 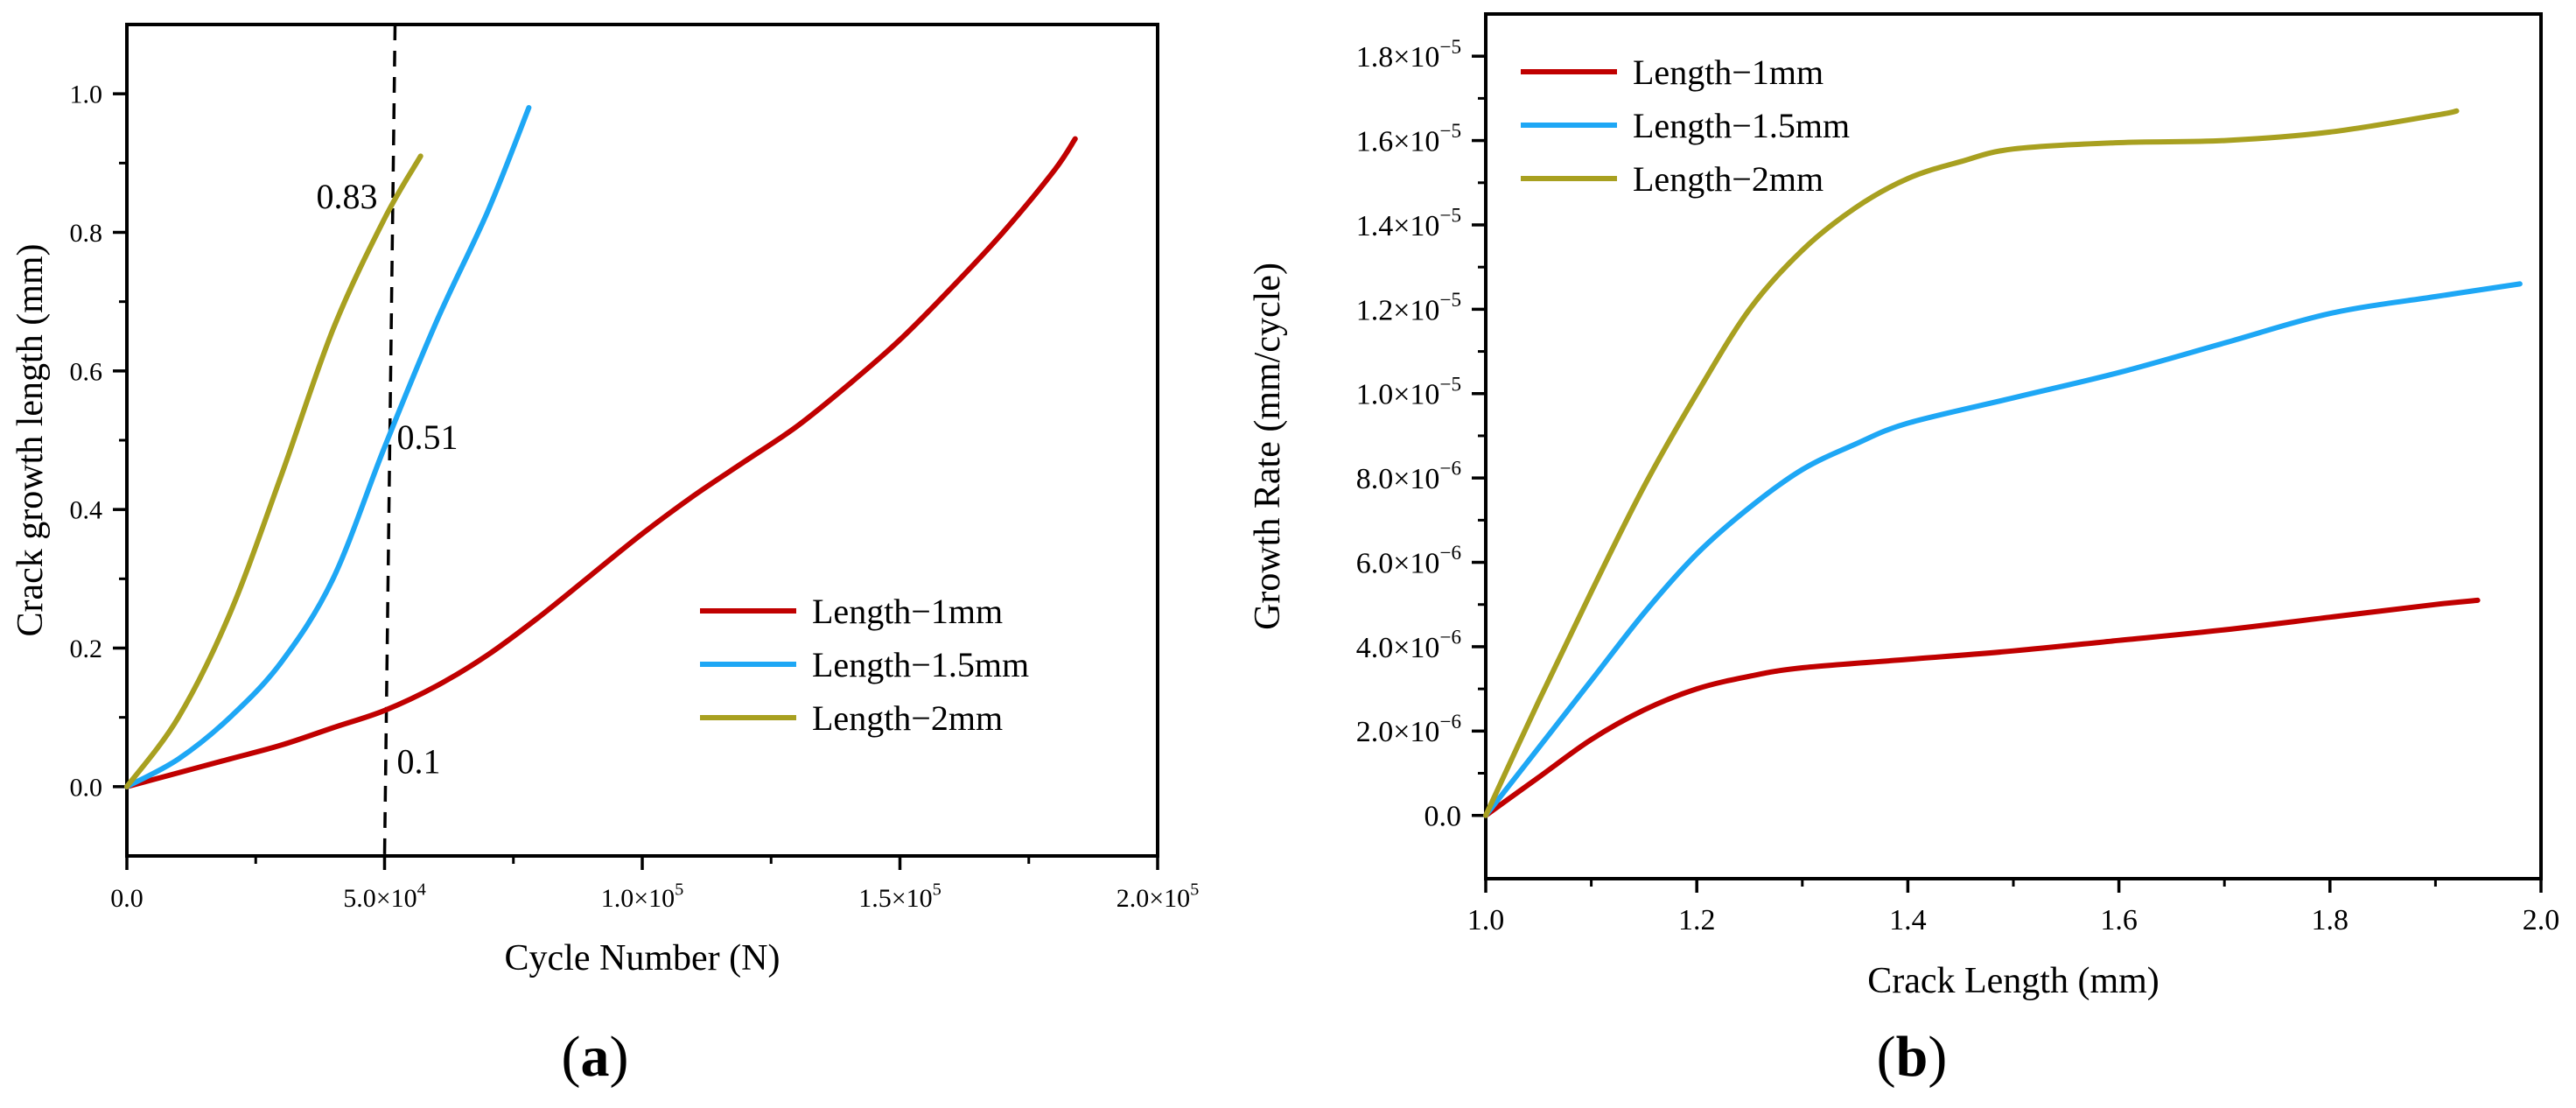 I want to click on x-tick-label: 0.0, so click(x=127, y=899).